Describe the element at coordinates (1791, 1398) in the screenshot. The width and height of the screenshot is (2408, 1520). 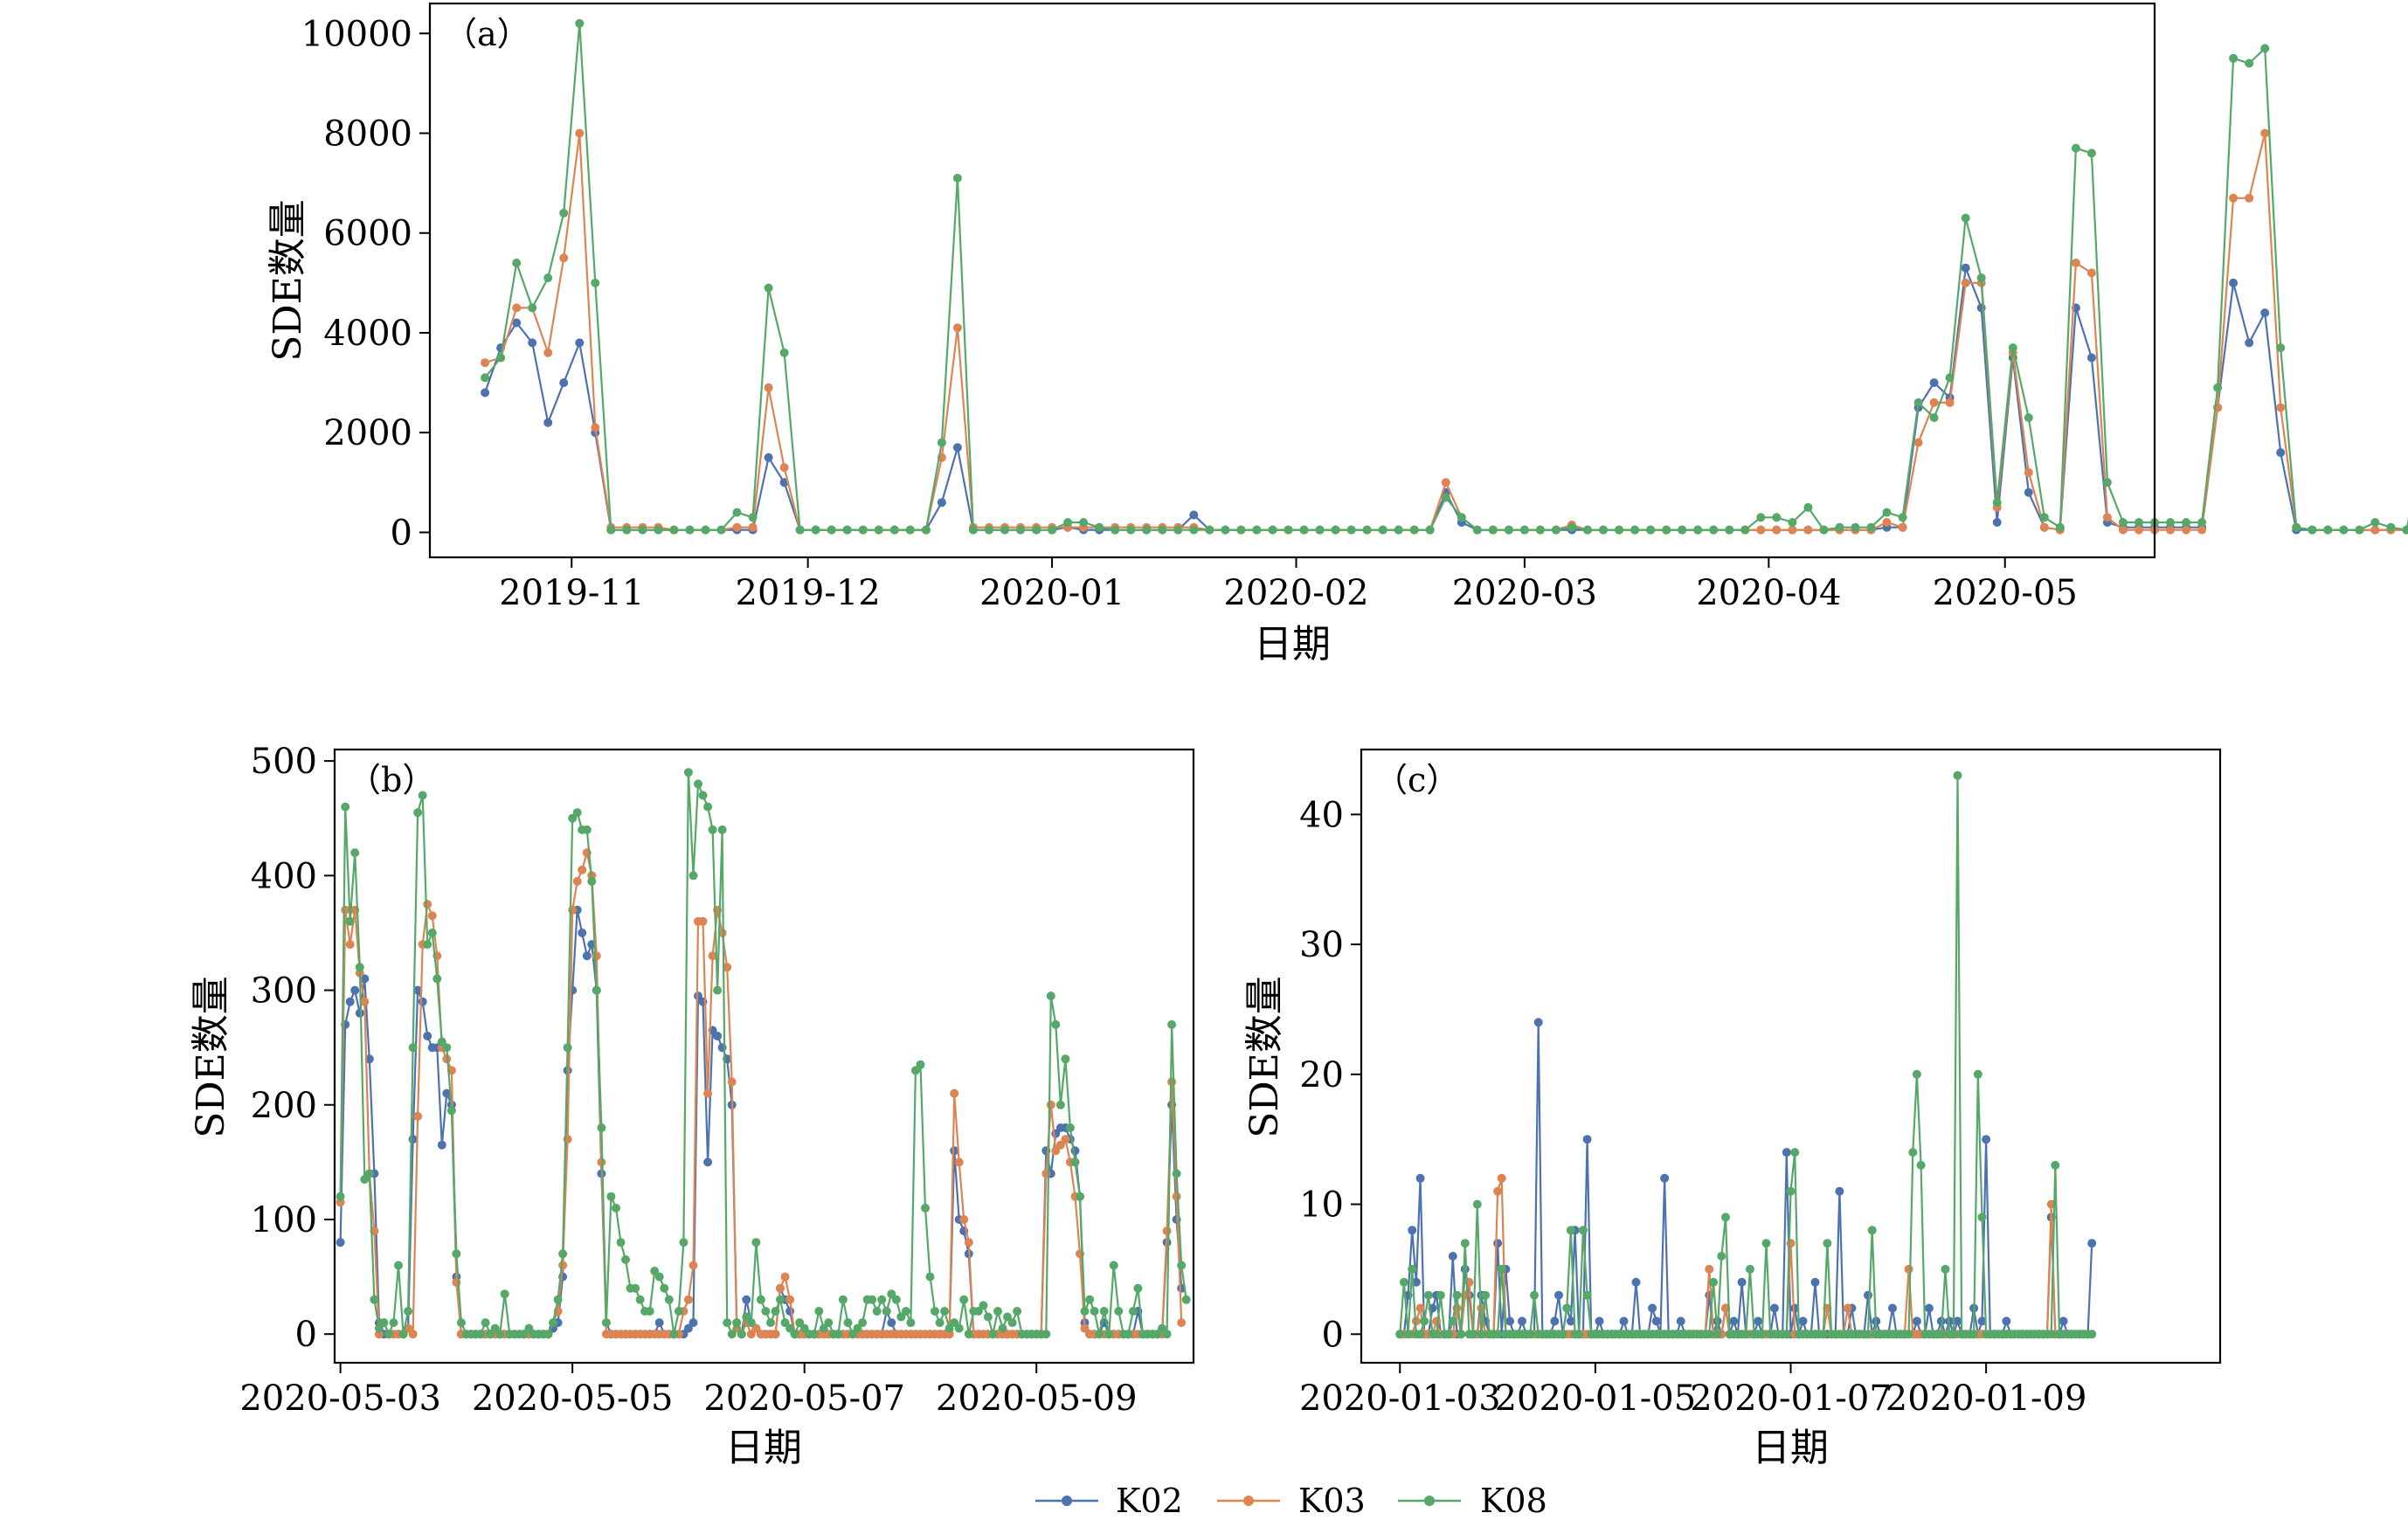
I see `panel-c-x-tick-label: 2020-01-07` at that location.